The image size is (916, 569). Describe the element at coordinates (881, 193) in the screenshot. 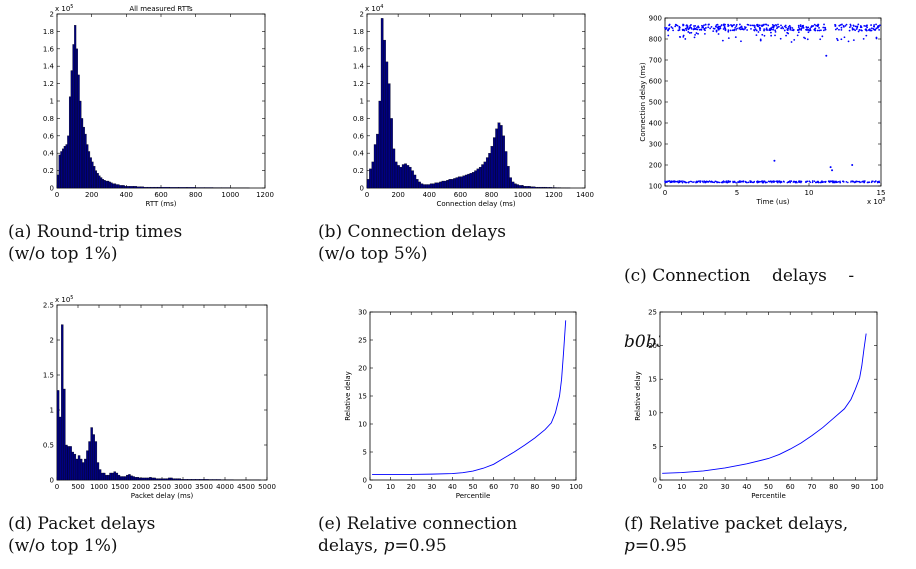

I see `x-tick-label: 15` at that location.